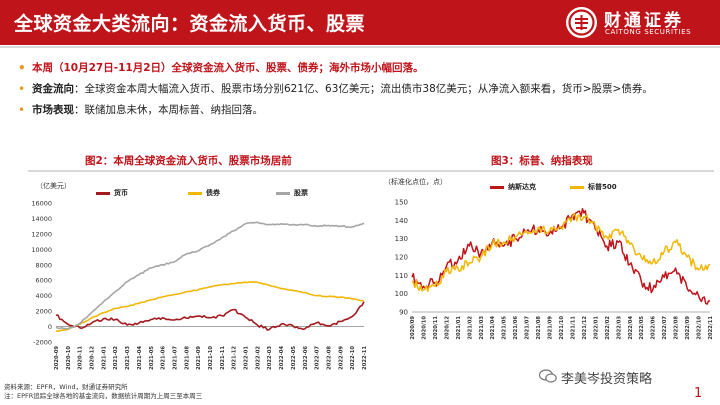  I want to click on y-tick-label: 100, so click(401, 294).